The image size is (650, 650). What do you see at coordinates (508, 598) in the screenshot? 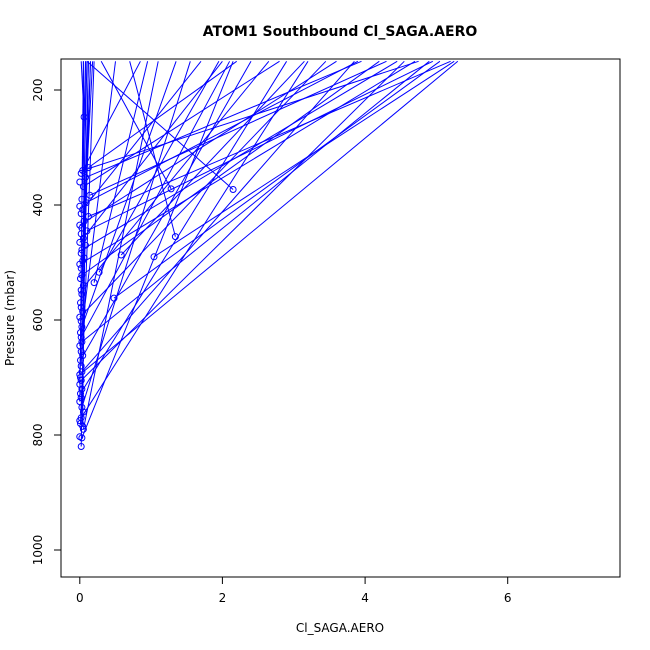
I see `x-tick-label: 6` at bounding box center [508, 598].